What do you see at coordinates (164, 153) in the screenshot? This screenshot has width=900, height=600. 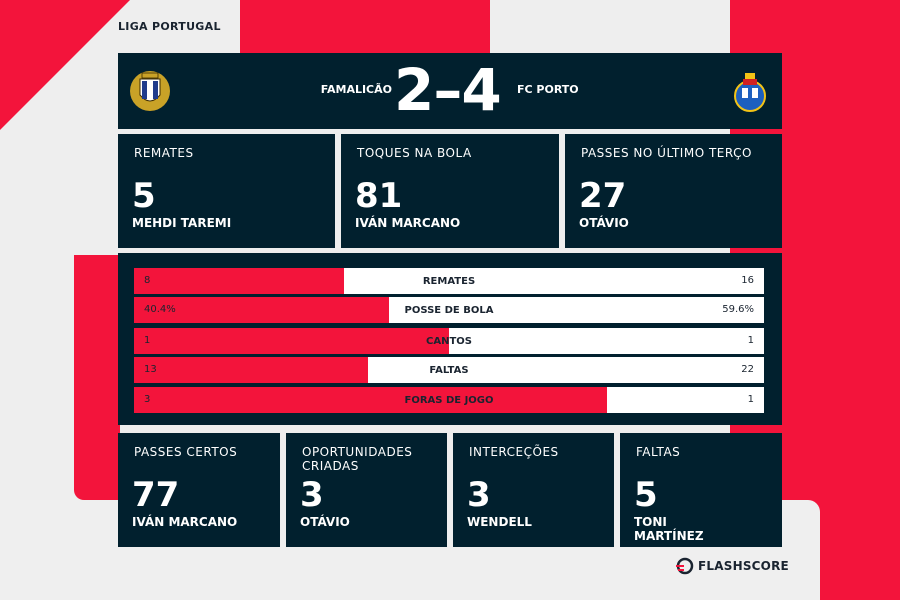 I see `card-label: REMATES` at bounding box center [164, 153].